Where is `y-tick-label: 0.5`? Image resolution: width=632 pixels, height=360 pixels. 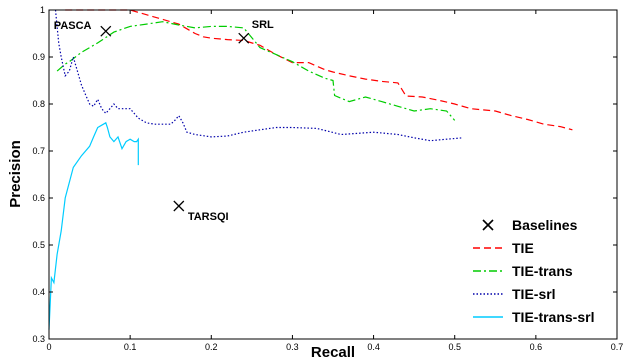 y-tick-label: 0.5 is located at coordinates (38, 245).